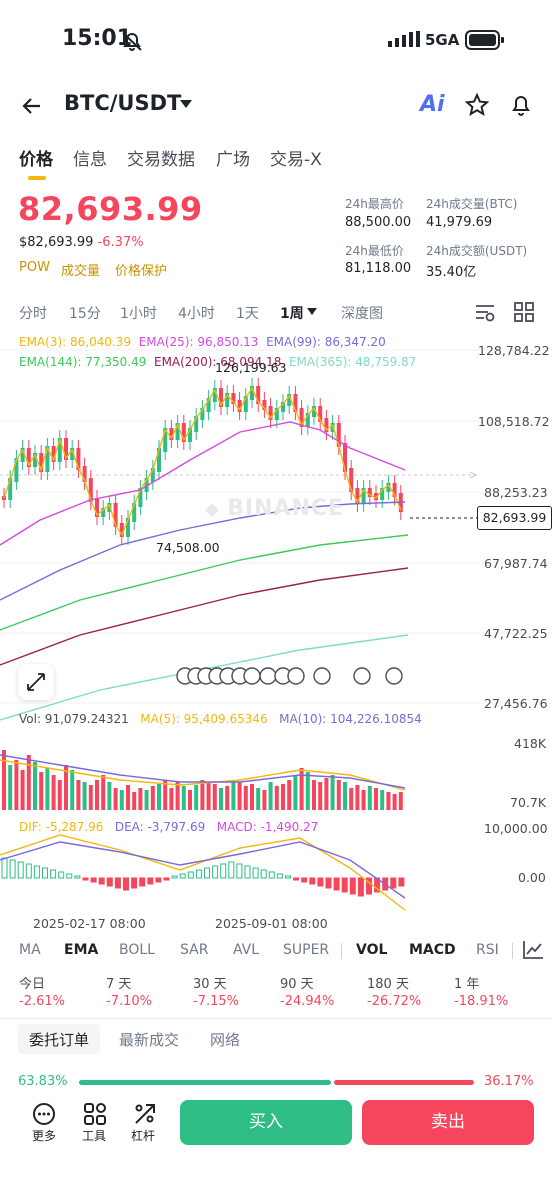 This screenshot has width=553, height=1200. What do you see at coordinates (233, 160) in the screenshot?
I see `tab-square: 广场` at bounding box center [233, 160].